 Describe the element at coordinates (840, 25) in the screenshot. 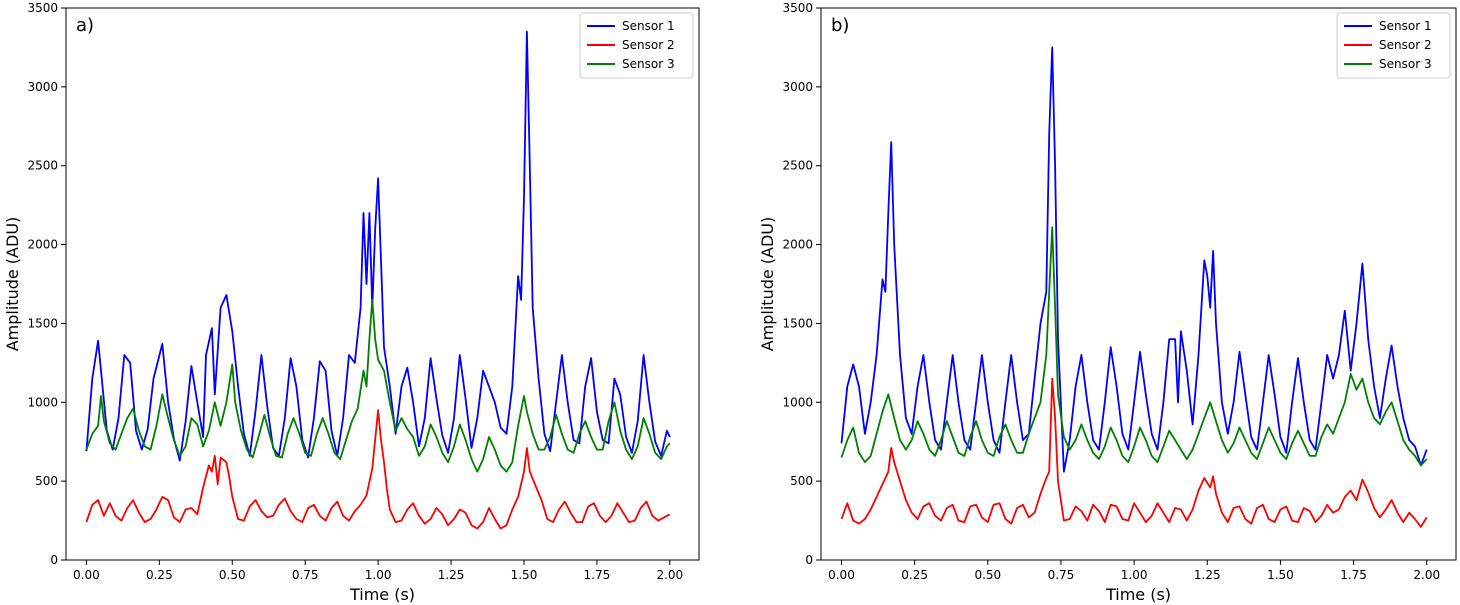

I see `panel-label: b)` at that location.